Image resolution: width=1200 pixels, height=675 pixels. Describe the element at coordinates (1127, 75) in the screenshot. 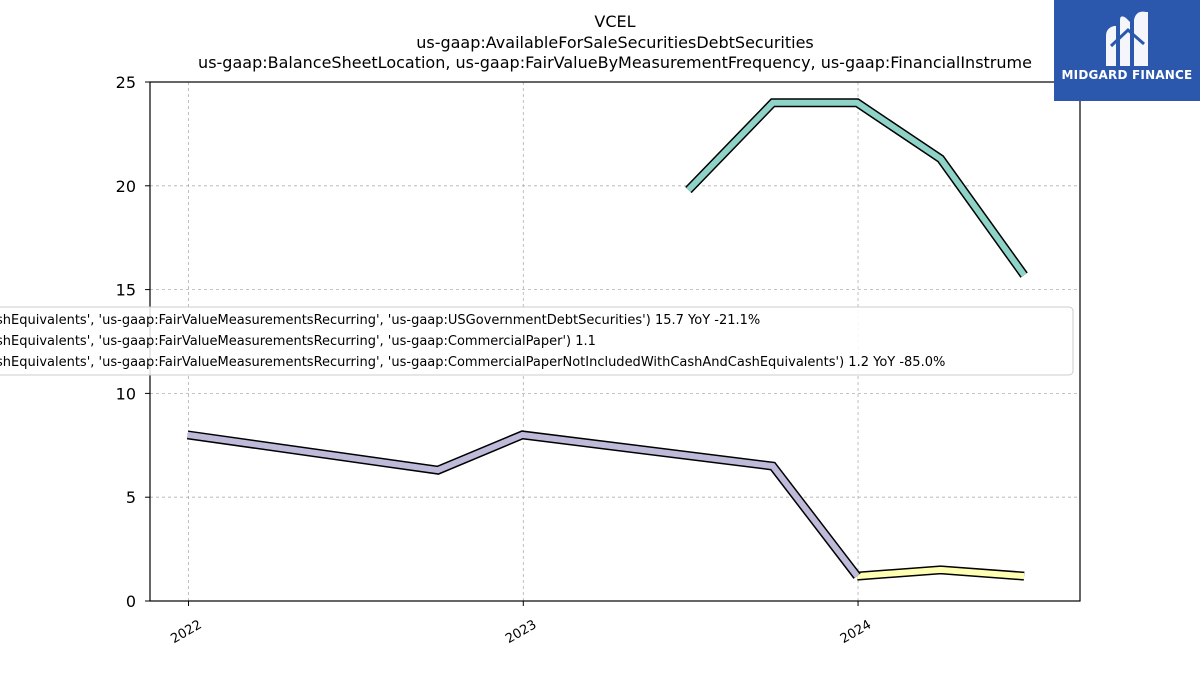

I see `brand-name: MIDGARD FINANCE` at that location.